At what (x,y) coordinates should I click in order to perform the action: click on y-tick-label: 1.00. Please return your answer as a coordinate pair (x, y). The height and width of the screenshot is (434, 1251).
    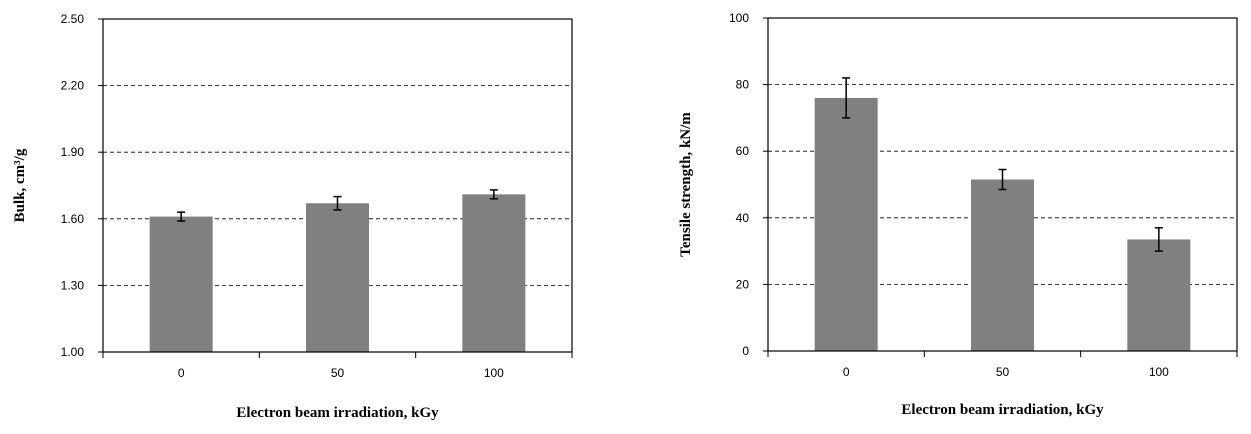
    Looking at the image, I should click on (73, 352).